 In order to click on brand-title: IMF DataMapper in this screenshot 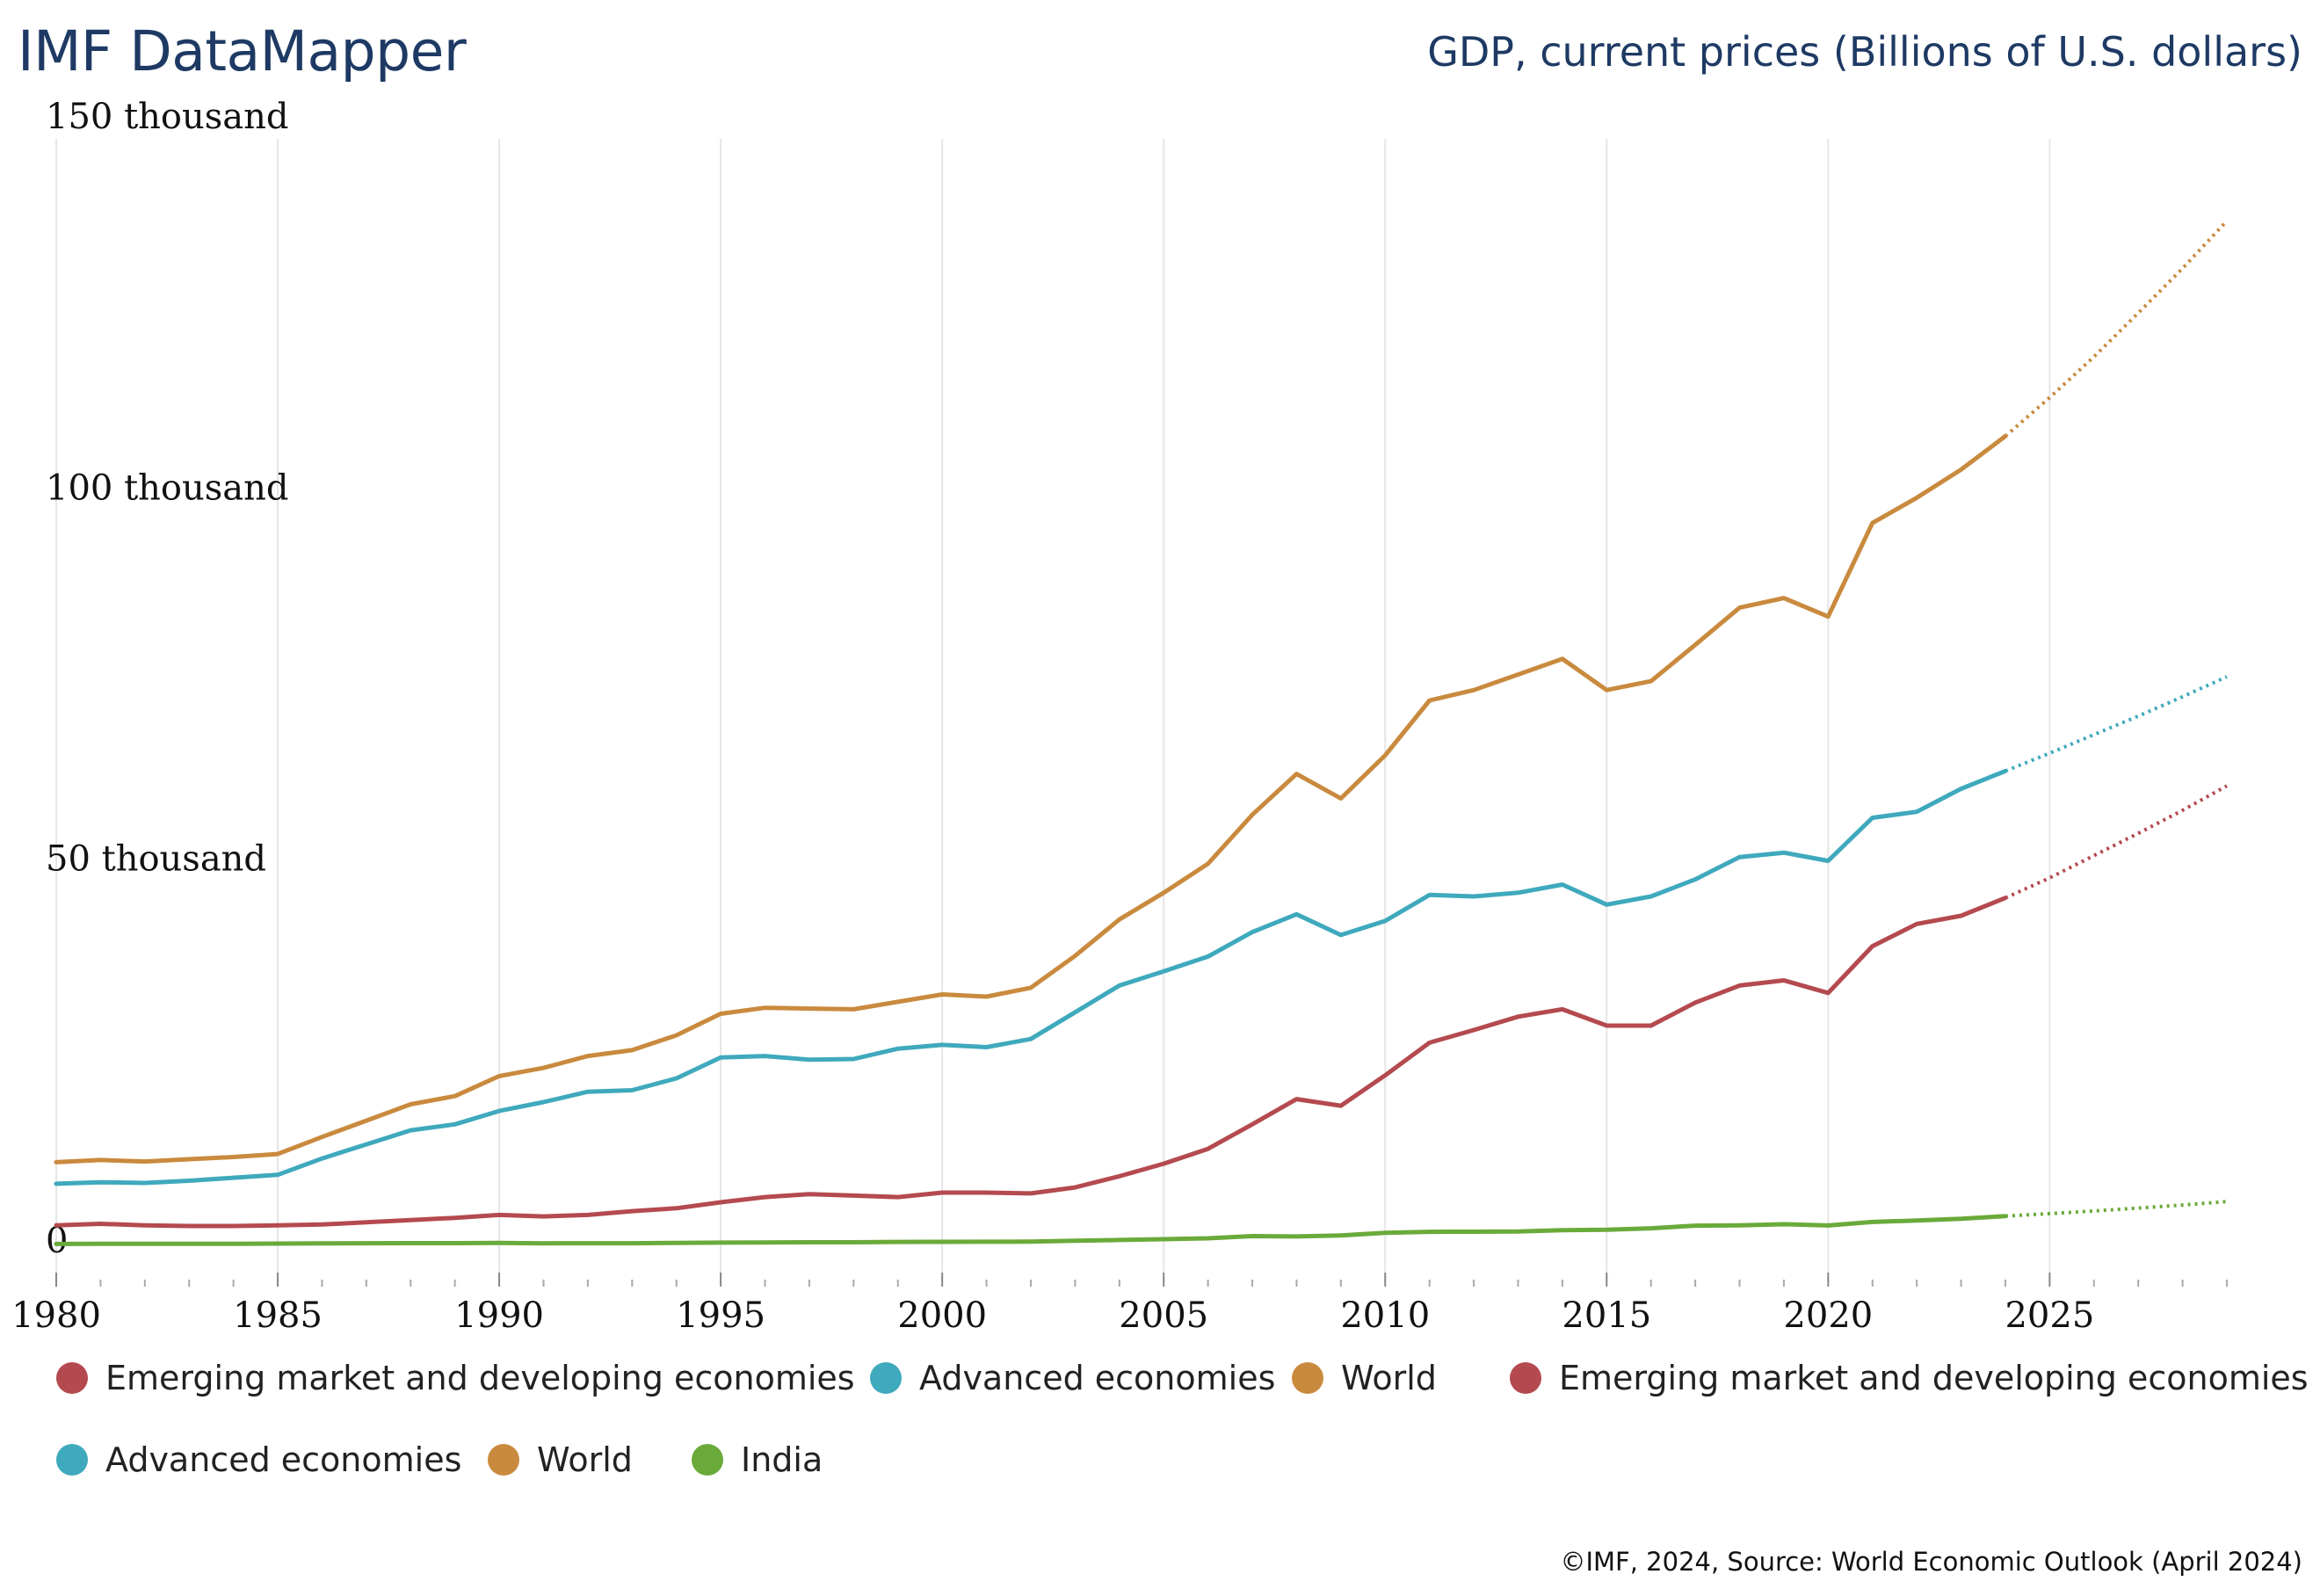, I will do `click(242, 51)`.